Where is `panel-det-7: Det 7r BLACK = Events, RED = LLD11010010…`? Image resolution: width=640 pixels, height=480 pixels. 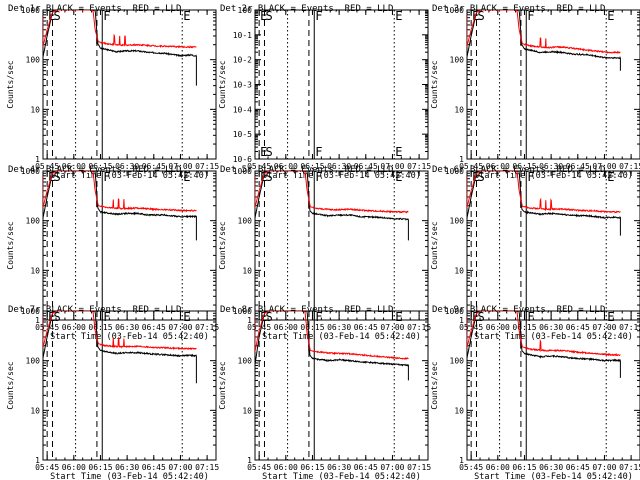 panel-det-7: Det 7r BLACK = Events, RED = LLD11010010… is located at coordinates (112, 392).